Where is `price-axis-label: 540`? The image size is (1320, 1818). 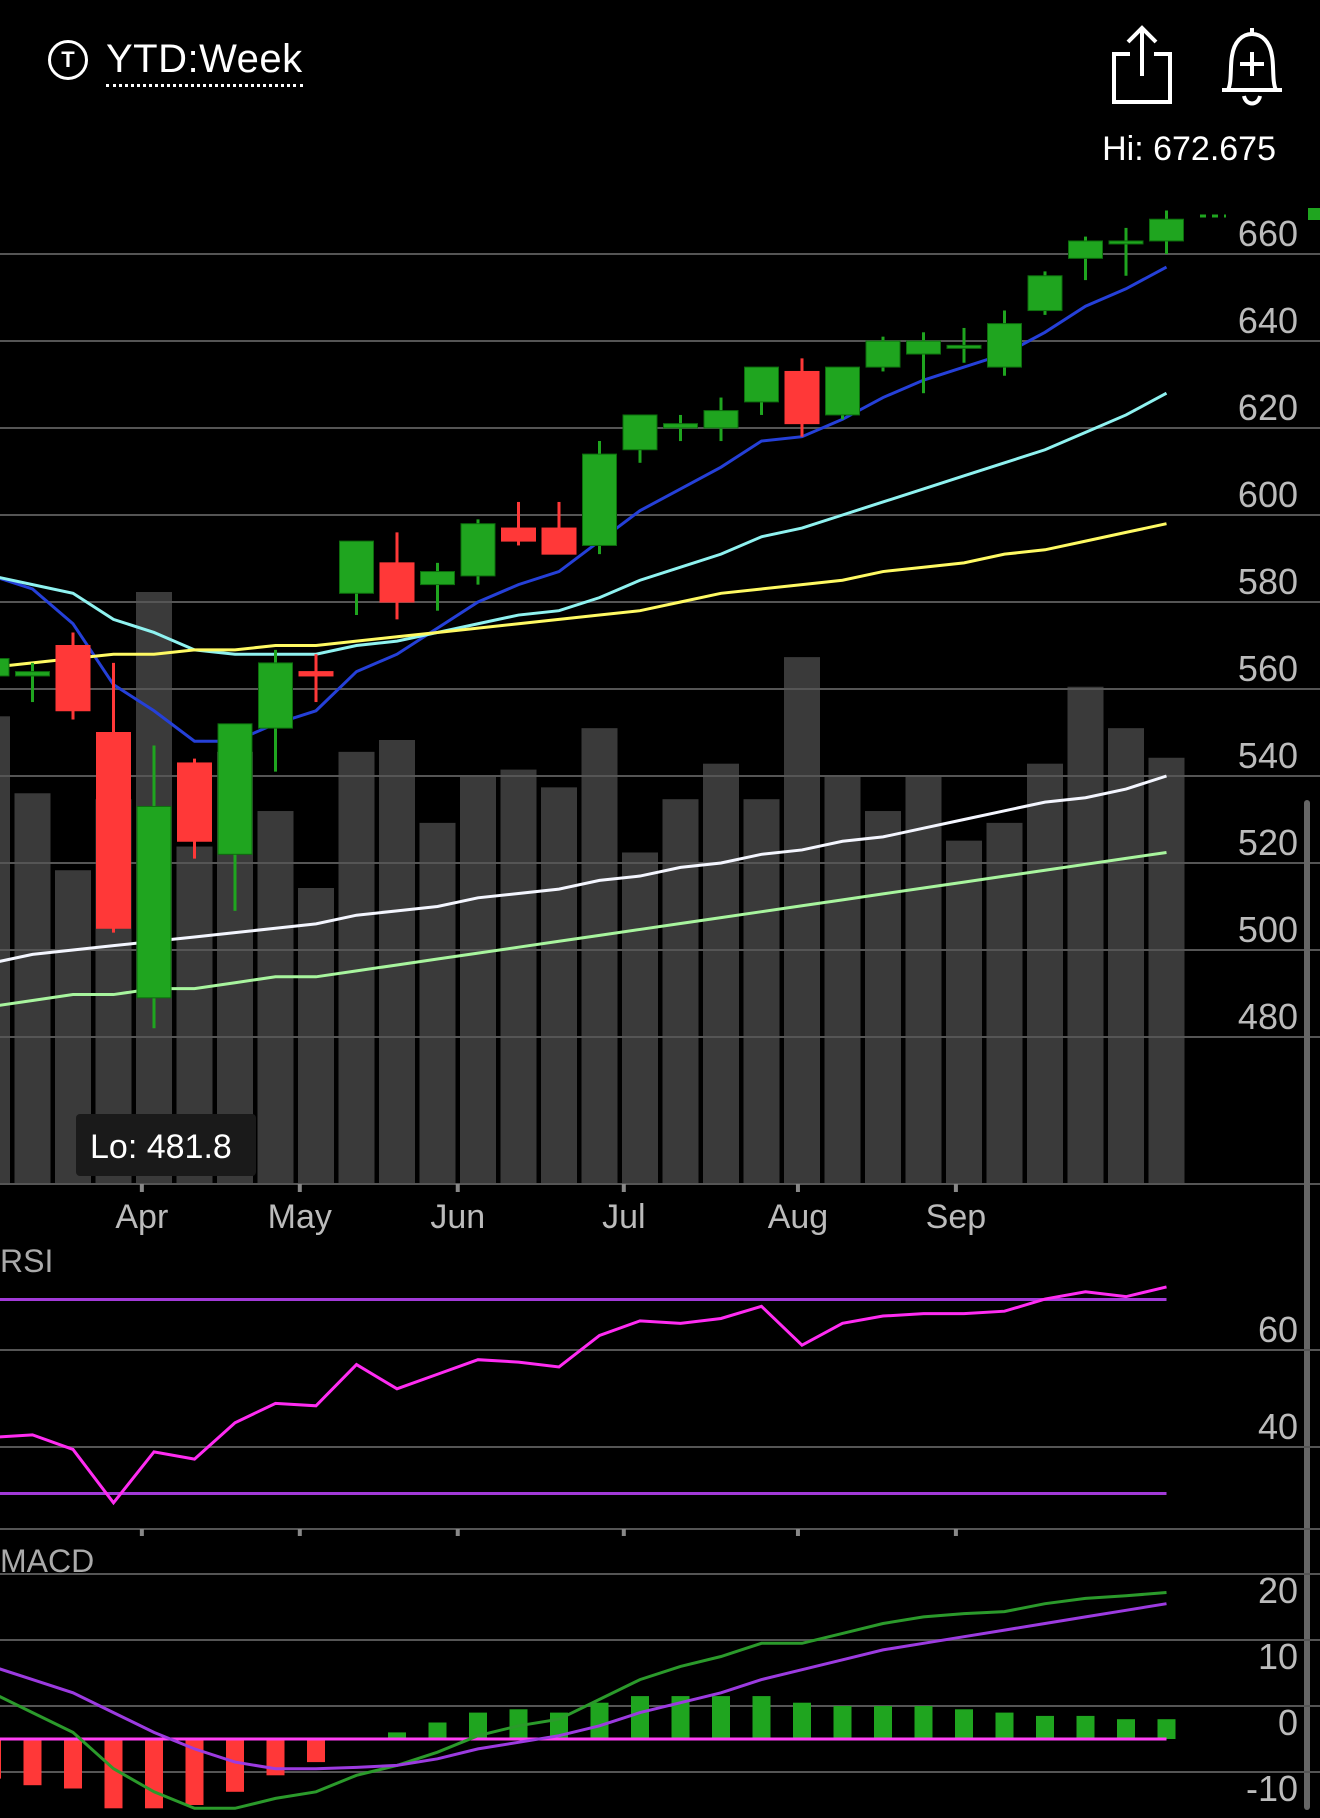
price-axis-label: 540 is located at coordinates (1268, 755).